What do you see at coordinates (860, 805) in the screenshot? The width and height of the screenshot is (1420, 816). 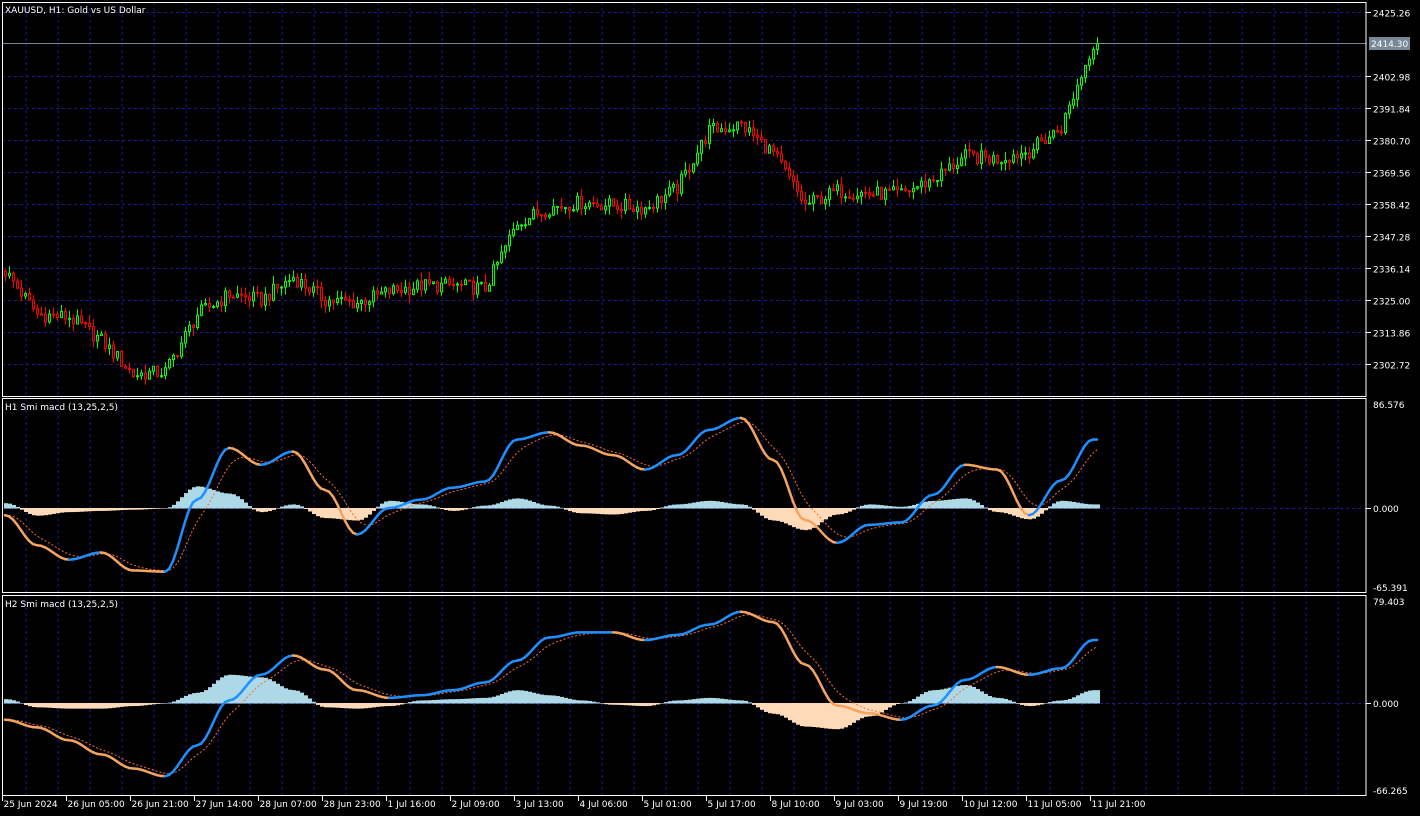 I see `x-tick-label: 9 Jul 03:00` at bounding box center [860, 805].